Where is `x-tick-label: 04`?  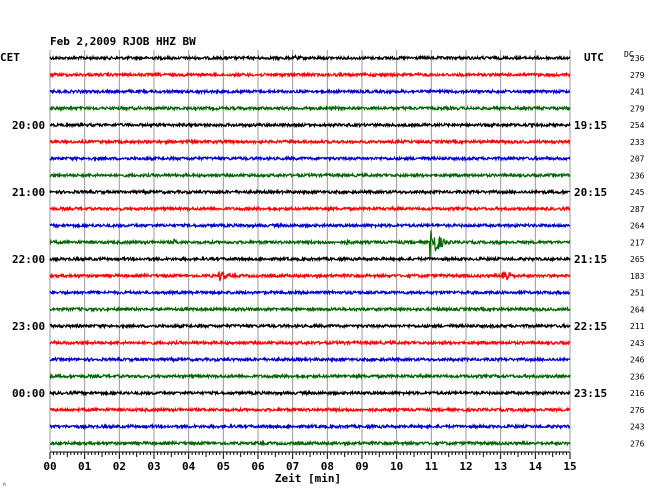 x-tick-label: 04 is located at coordinates (189, 466).